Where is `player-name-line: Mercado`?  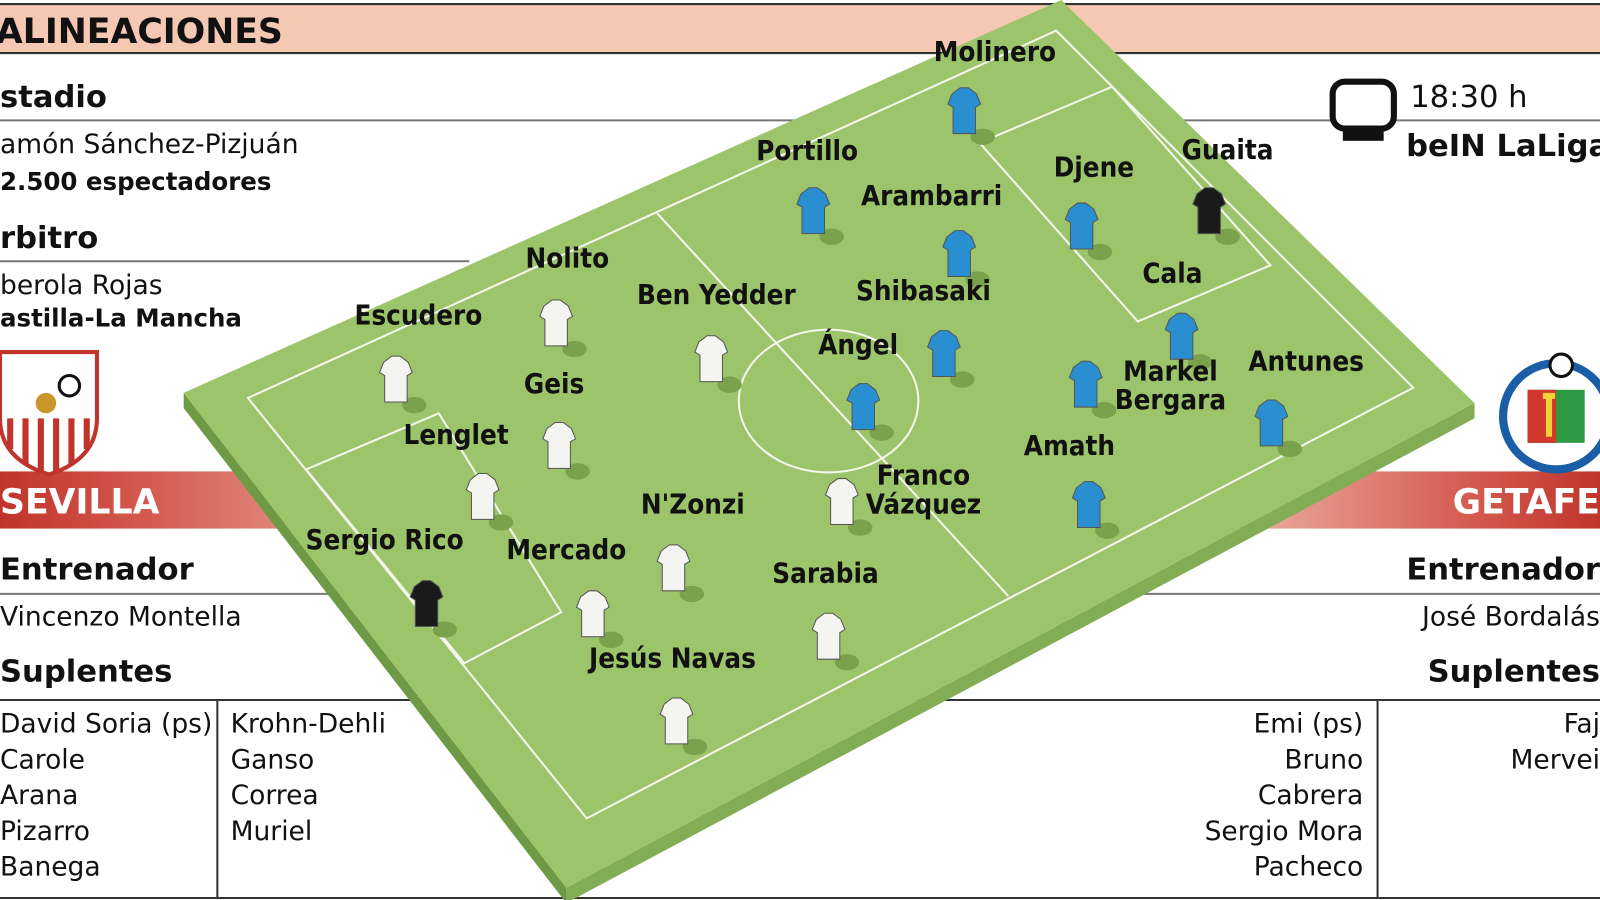
player-name-line: Mercado is located at coordinates (566, 550).